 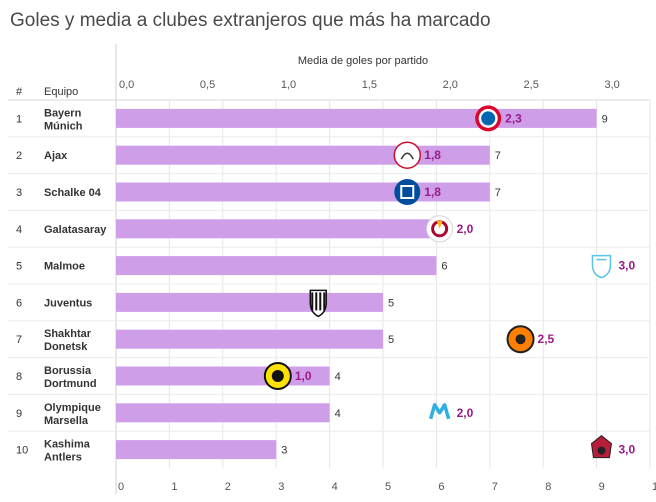 I want to click on row-team-name-line2: Antlers, so click(x=63, y=458).